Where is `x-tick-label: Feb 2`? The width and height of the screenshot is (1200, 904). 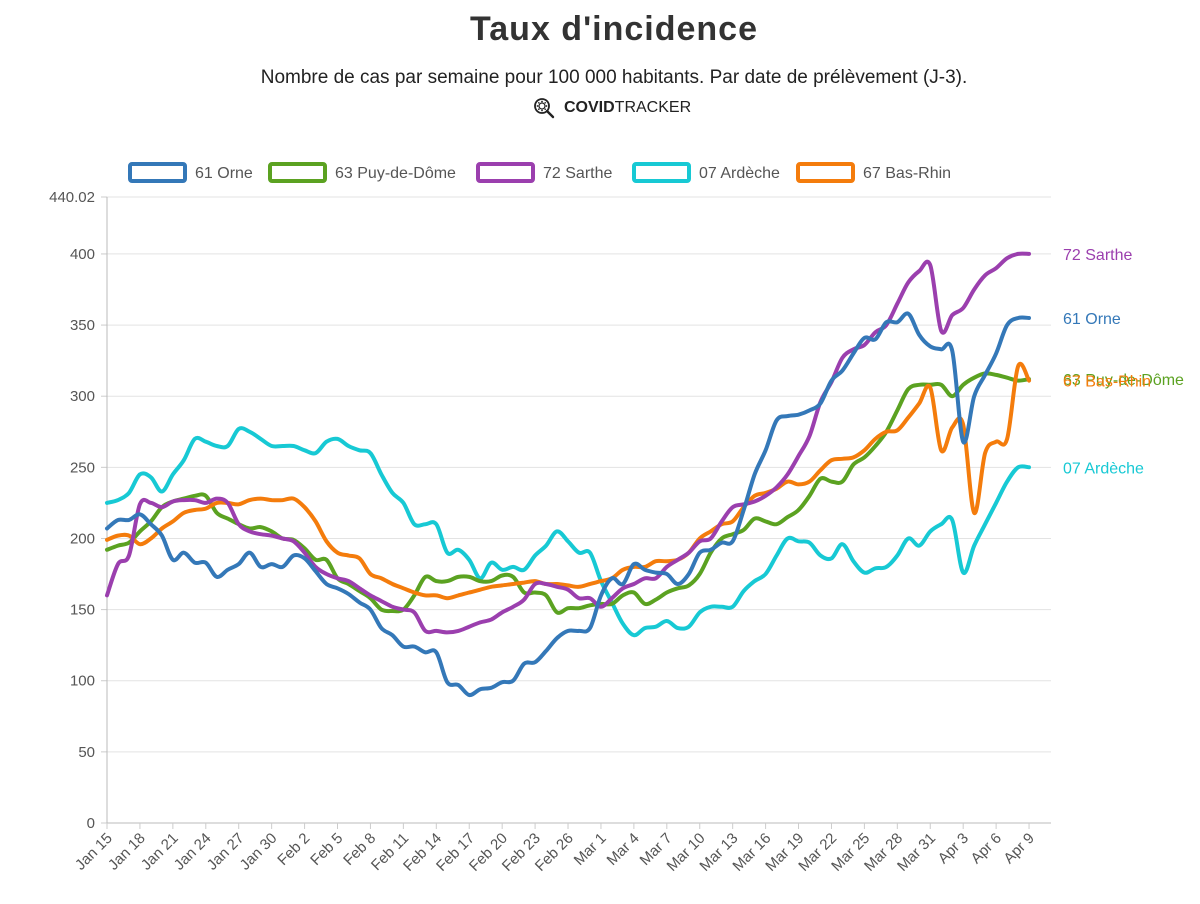 x-tick-label: Feb 2 is located at coordinates (293, 849).